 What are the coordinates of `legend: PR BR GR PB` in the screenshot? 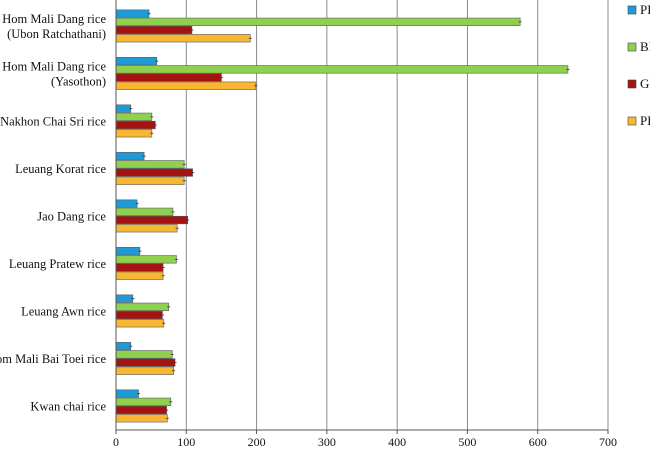 It's located at (638, 65).